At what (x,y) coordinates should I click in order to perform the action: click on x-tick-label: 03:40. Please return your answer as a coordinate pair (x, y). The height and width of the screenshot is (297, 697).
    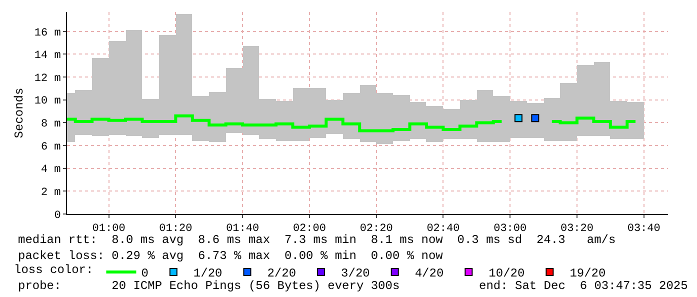
    Looking at the image, I should click on (643, 229).